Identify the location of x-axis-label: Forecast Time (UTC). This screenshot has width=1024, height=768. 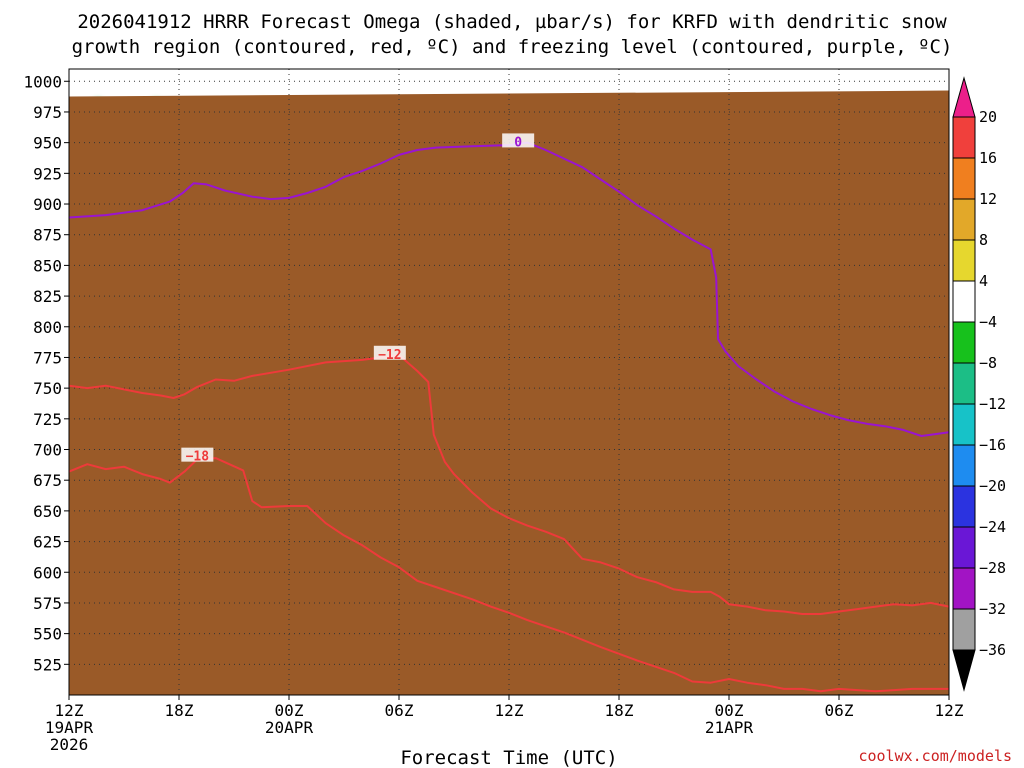
(508, 757).